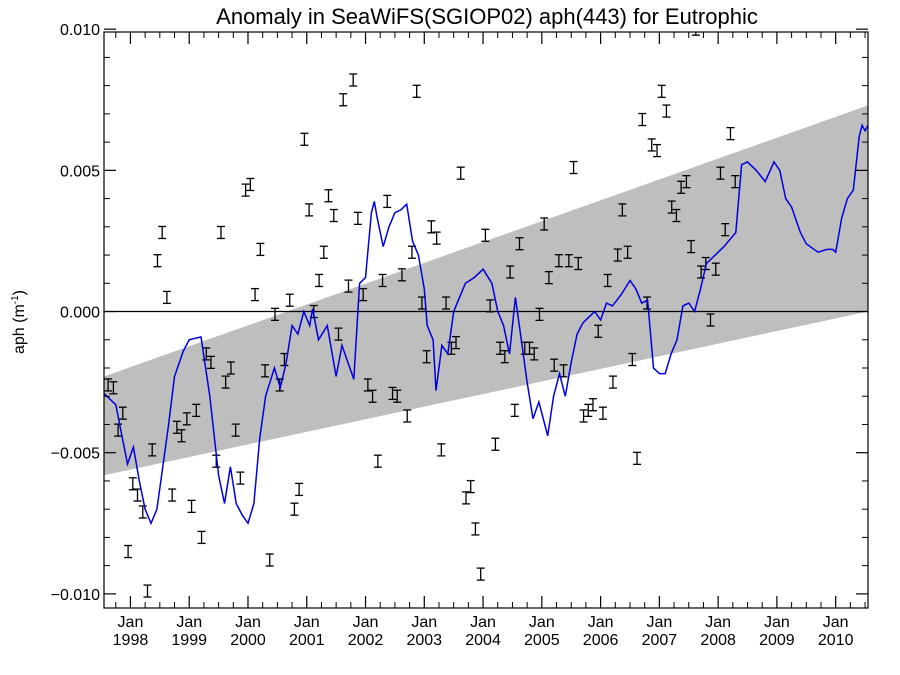 The height and width of the screenshot is (675, 900). What do you see at coordinates (366, 640) in the screenshot?
I see `x-tick-label-year: 2002` at bounding box center [366, 640].